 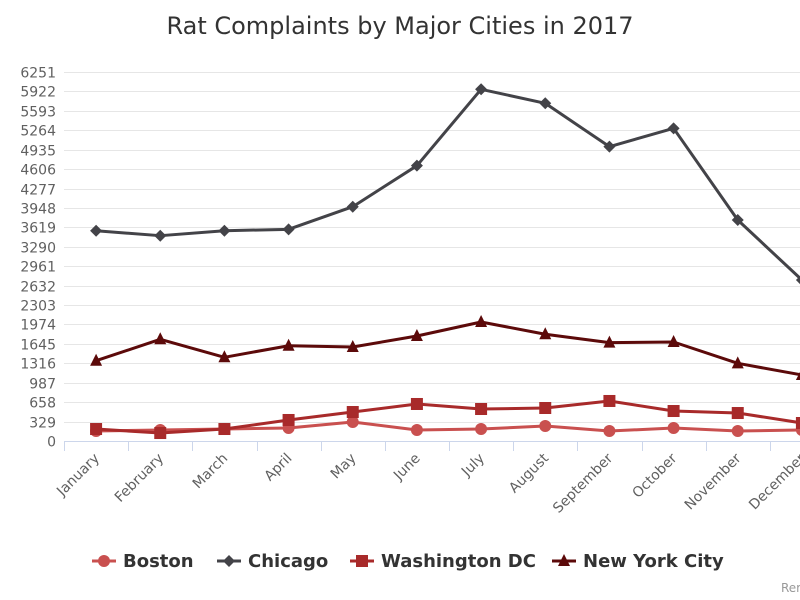 I want to click on x-tick-label: January, so click(x=78, y=476).